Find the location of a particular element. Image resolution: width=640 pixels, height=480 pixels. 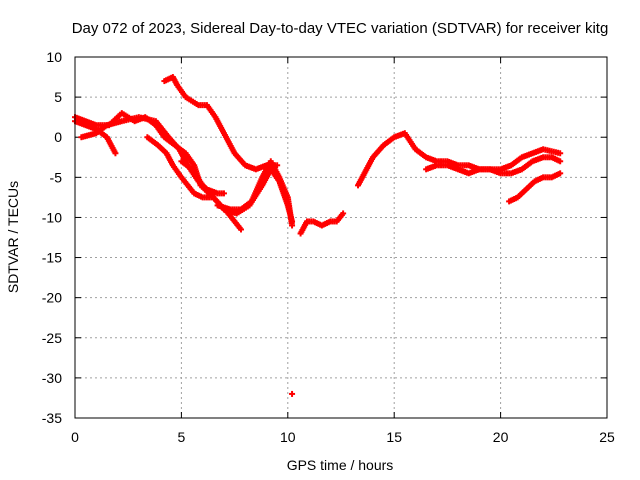

x-tick-label: 25 is located at coordinates (607, 437).